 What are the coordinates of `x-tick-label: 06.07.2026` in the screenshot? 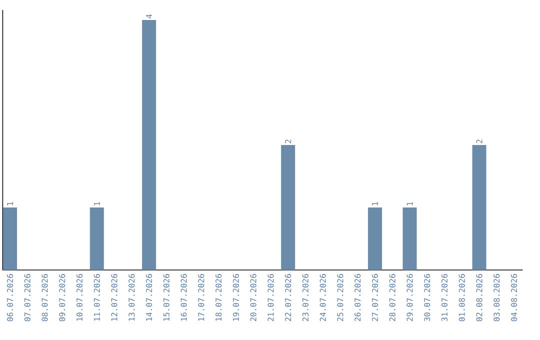 It's located at (10, 298).